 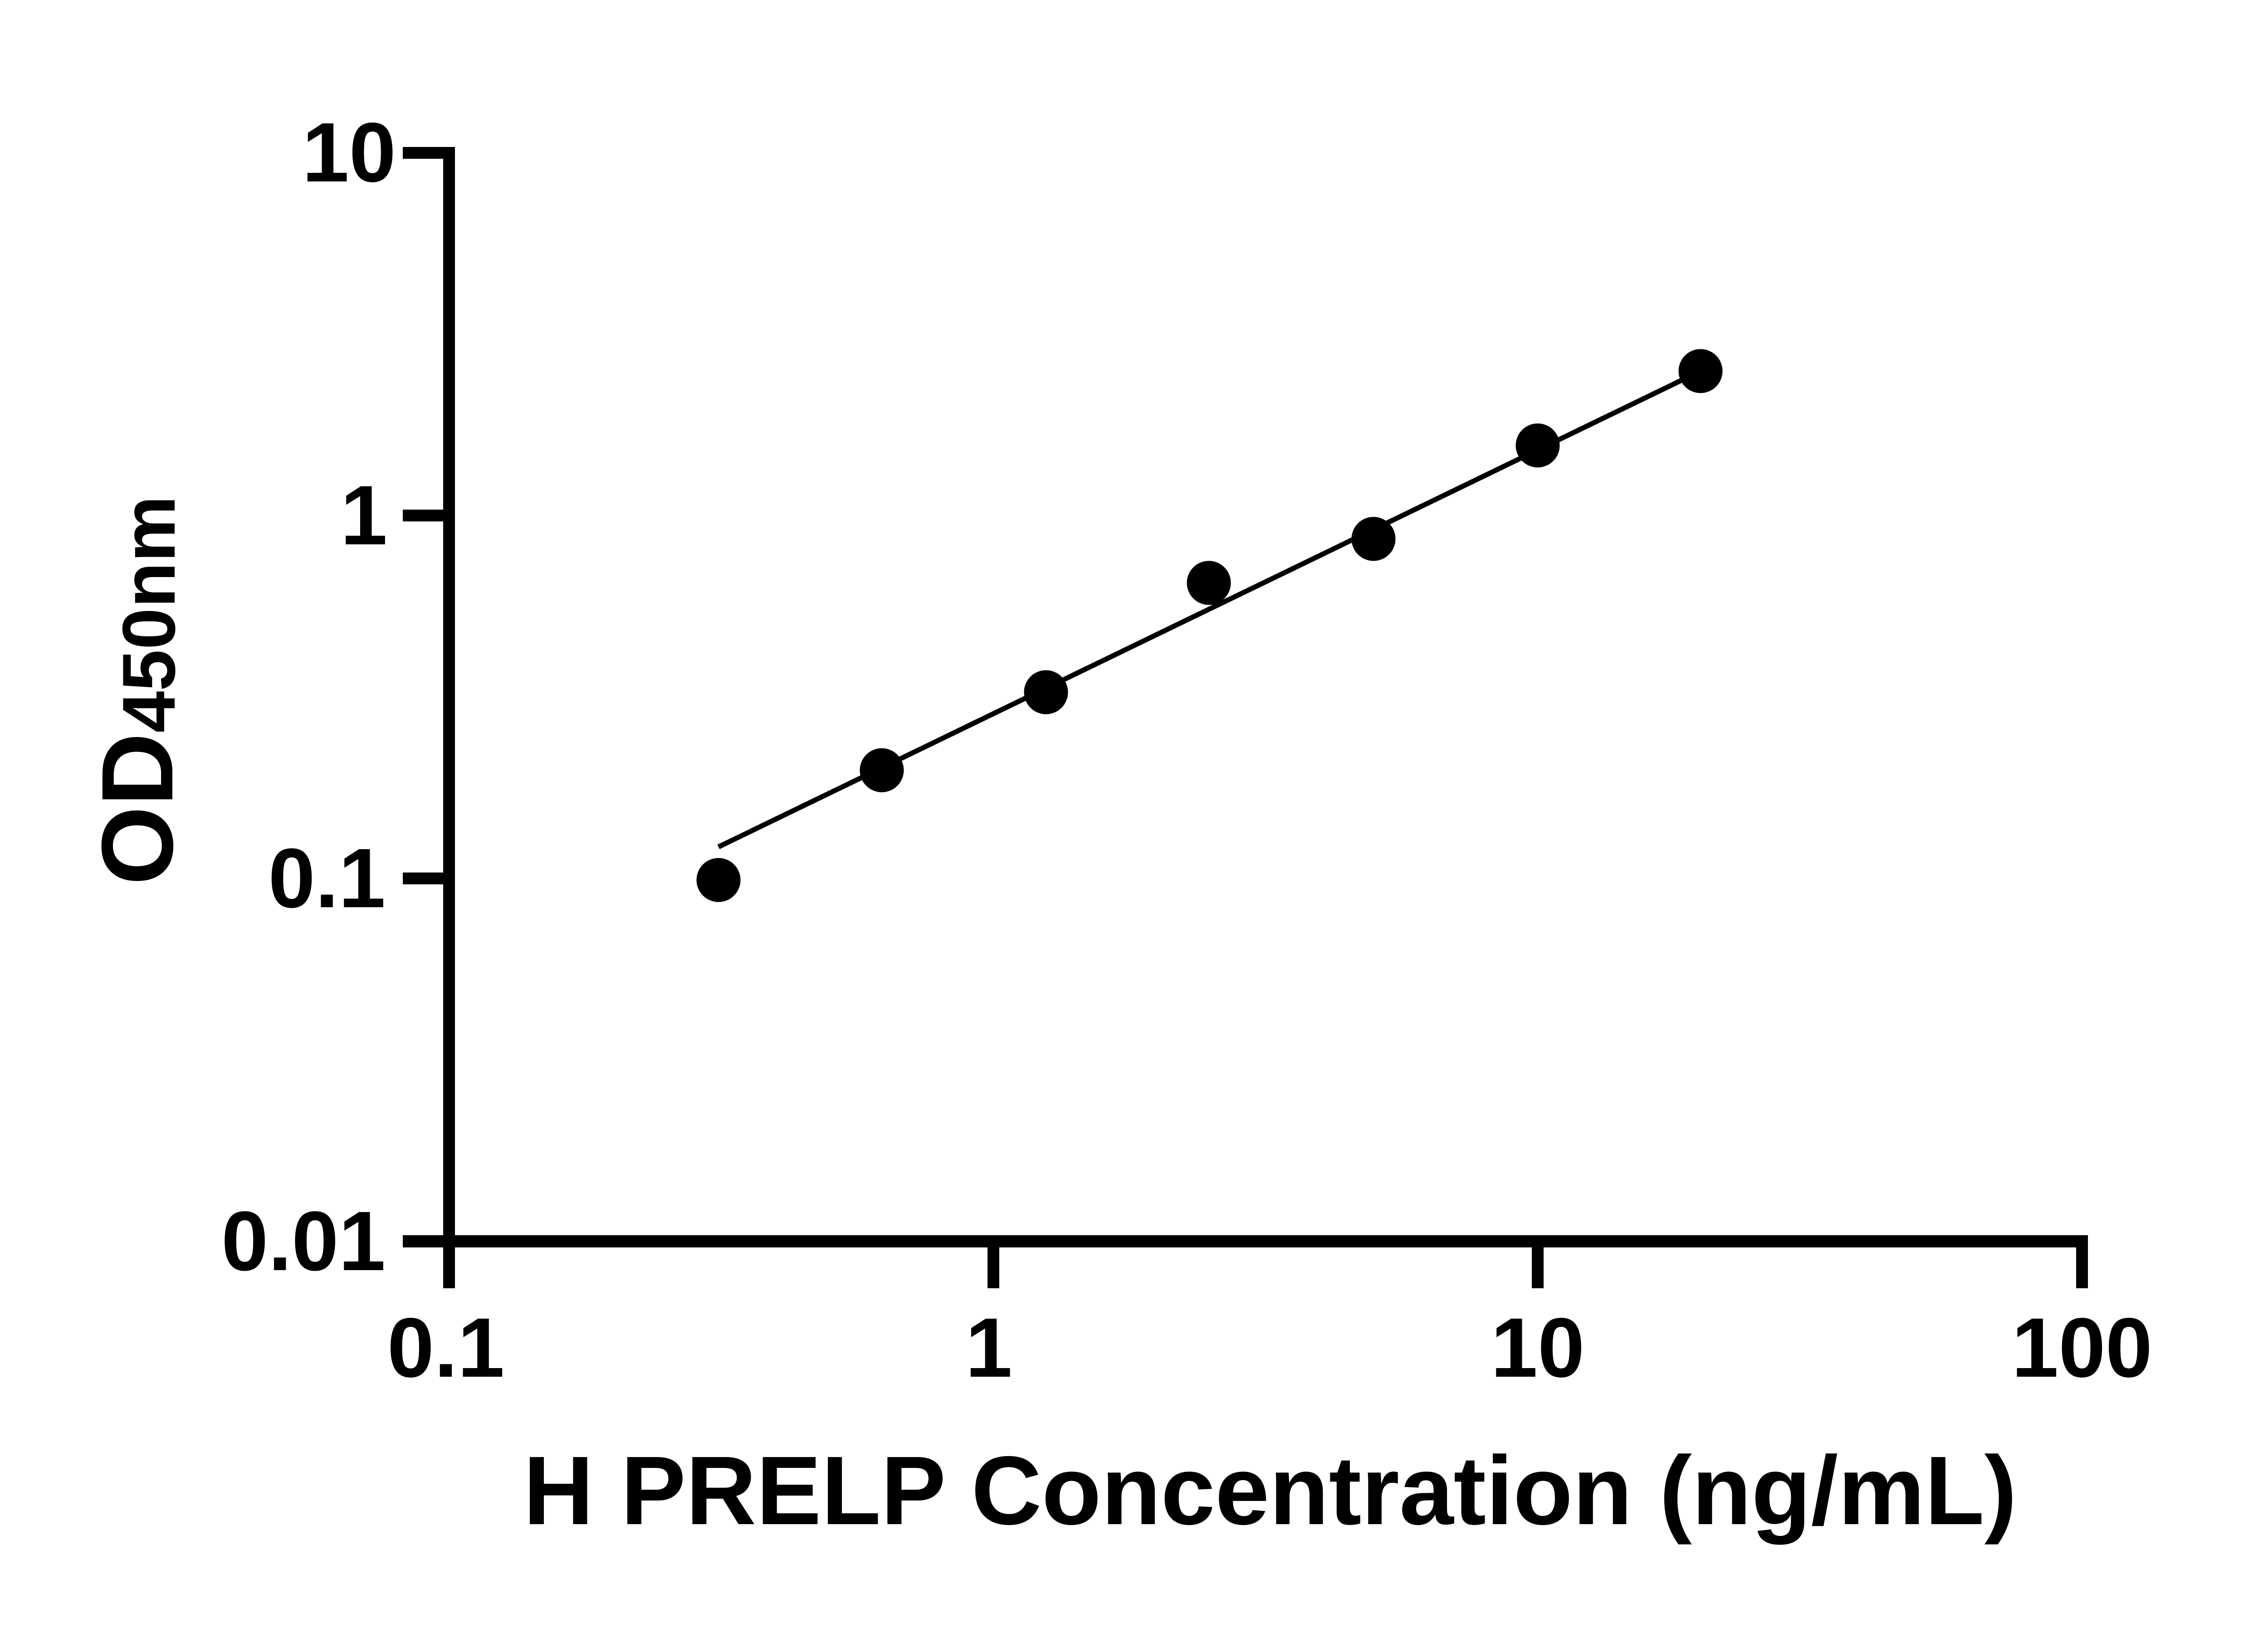 What do you see at coordinates (304, 1241) in the screenshot?
I see `svg-text: 0.01` at bounding box center [304, 1241].